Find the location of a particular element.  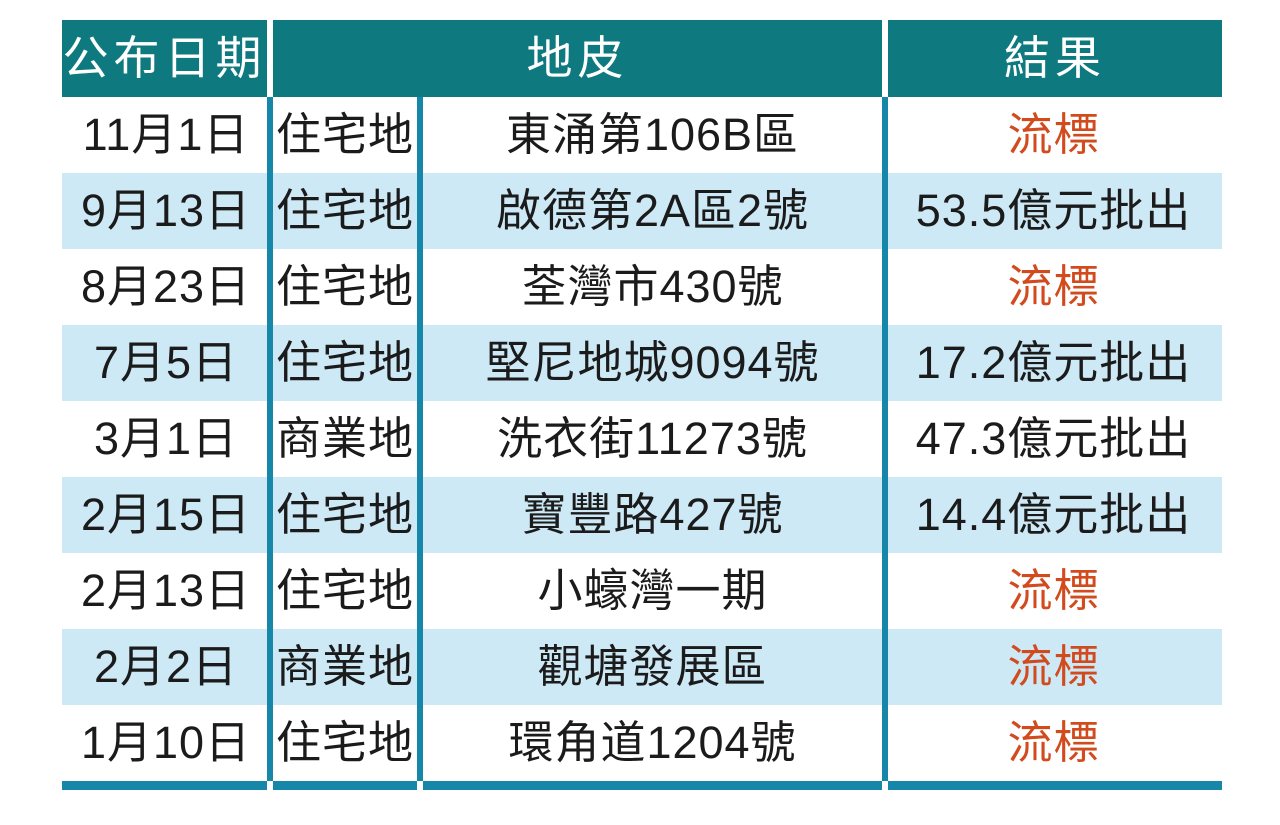

cell-date: 8月23日 is located at coordinates (166, 286).